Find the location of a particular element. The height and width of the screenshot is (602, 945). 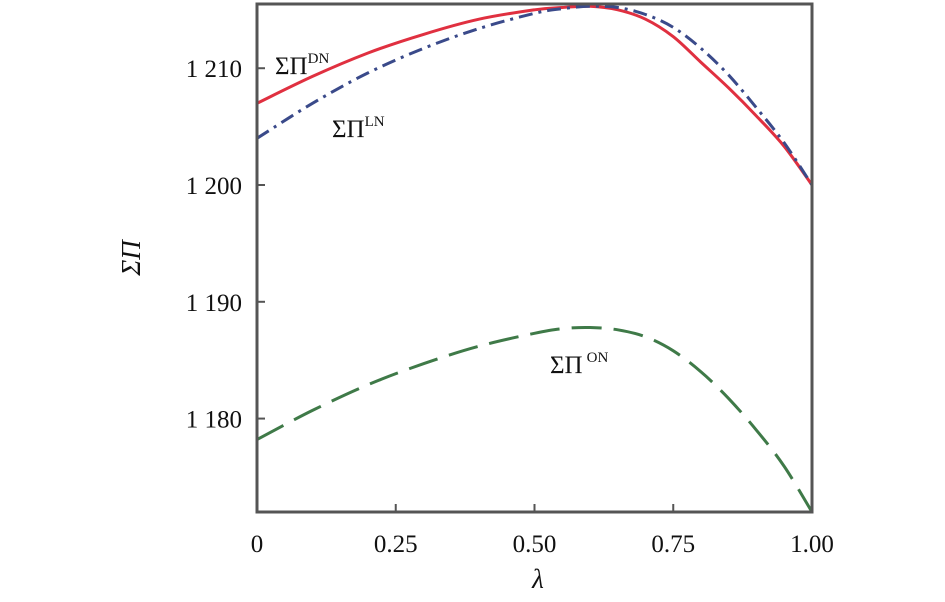

series-label-dn: ΣΠDN is located at coordinates (302, 65).